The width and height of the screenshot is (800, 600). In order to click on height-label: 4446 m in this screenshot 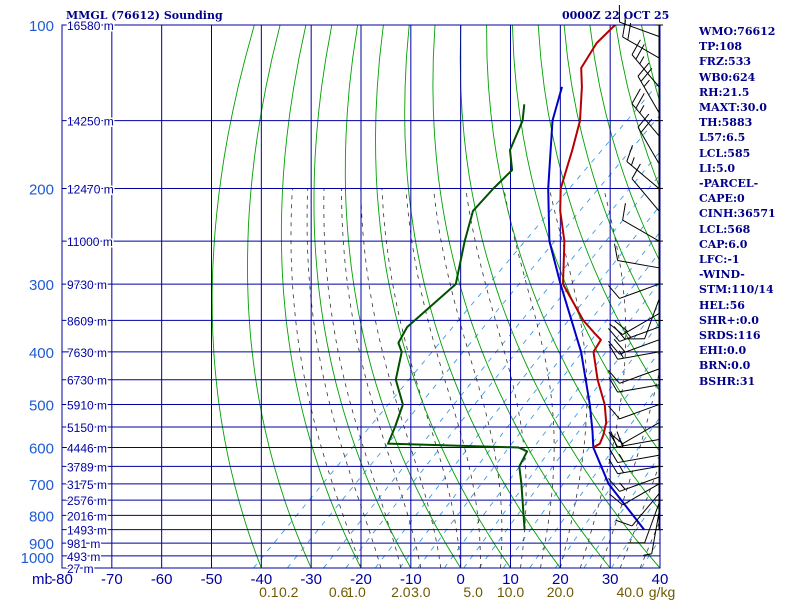, I will do `click(87, 449)`.